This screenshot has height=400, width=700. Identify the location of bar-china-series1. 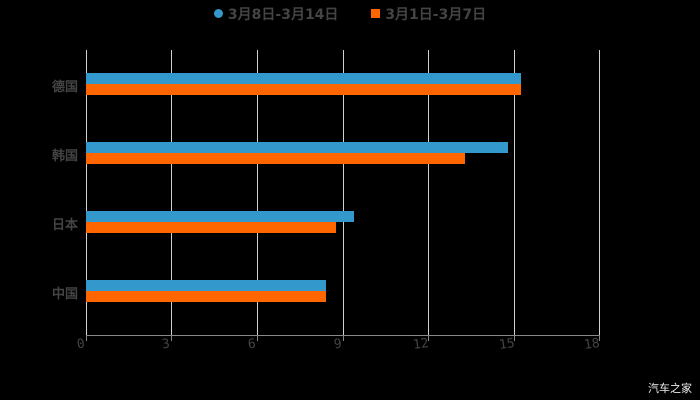
(206, 285).